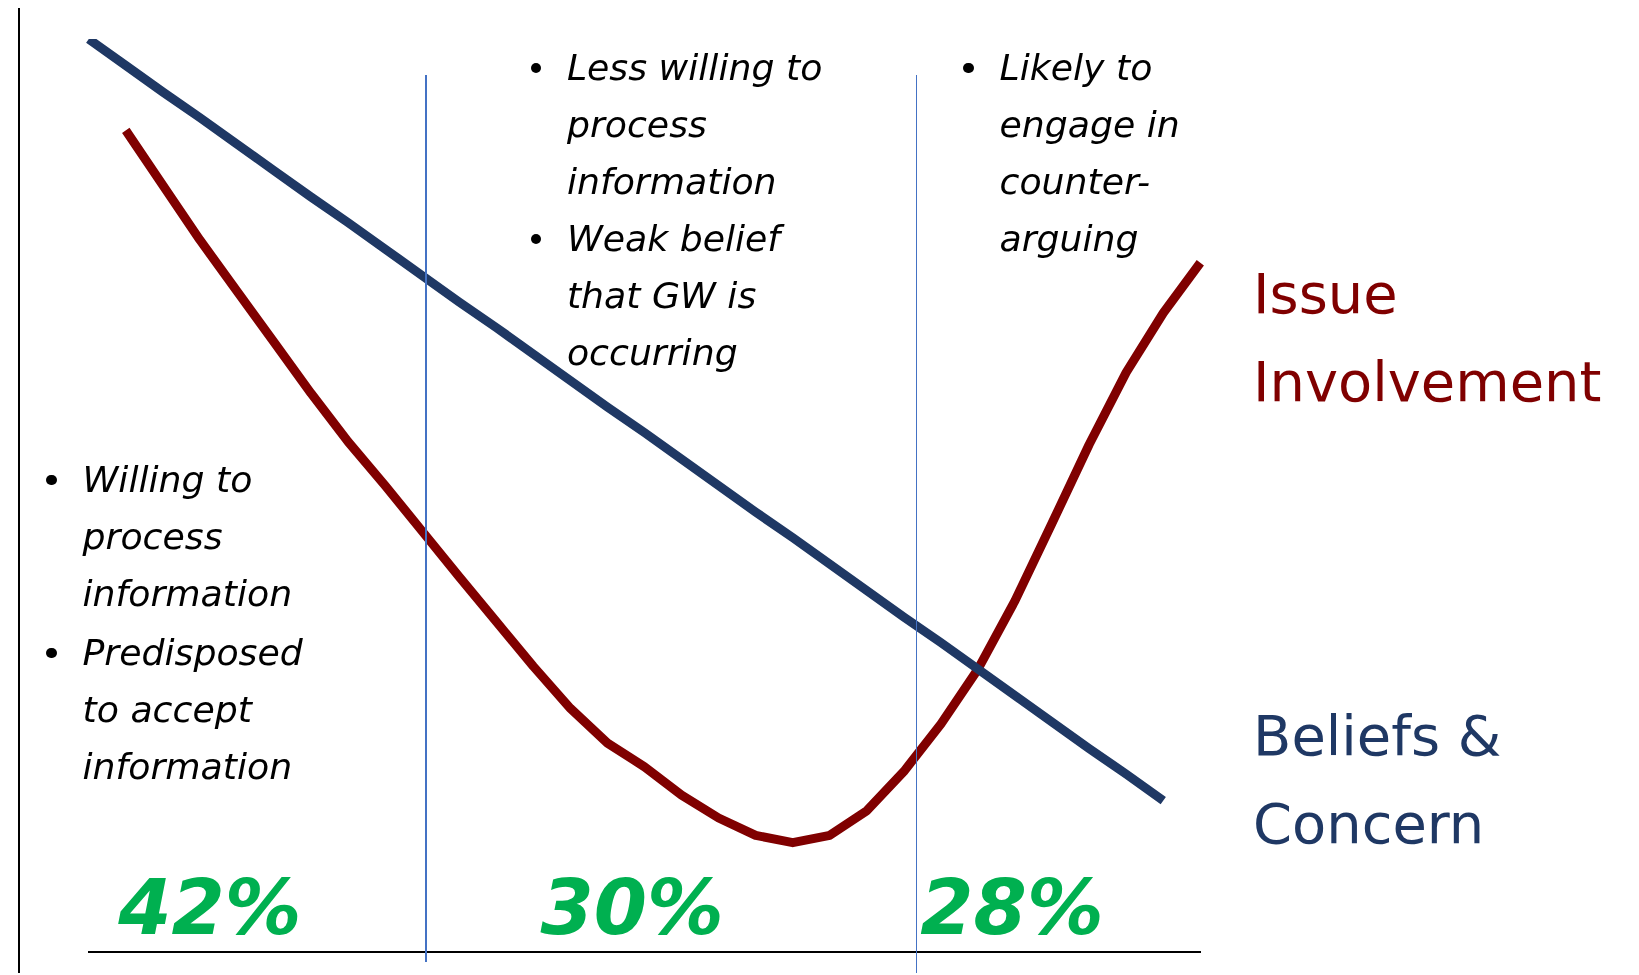  Describe the element at coordinates (632, 908) in the screenshot. I see `annotation: 30%` at that location.